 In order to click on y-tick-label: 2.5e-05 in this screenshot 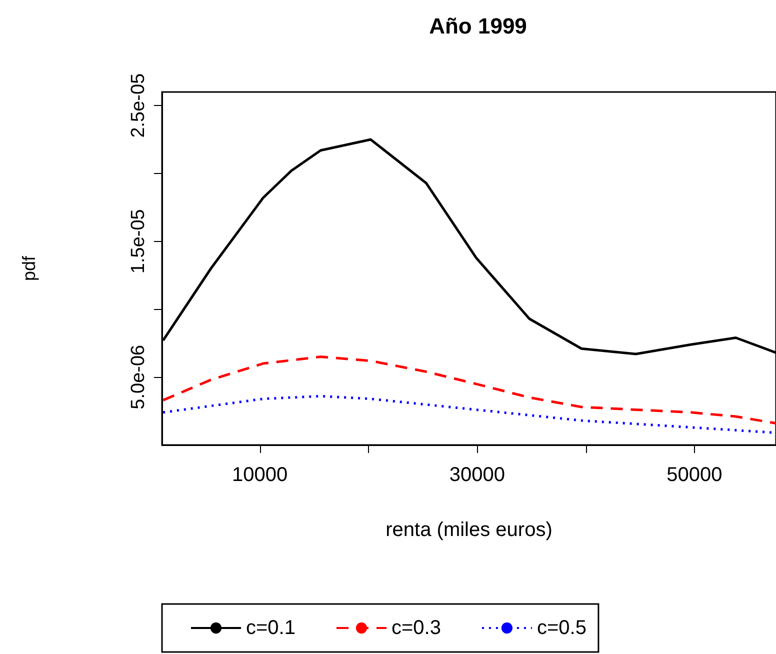, I will do `click(138, 105)`.